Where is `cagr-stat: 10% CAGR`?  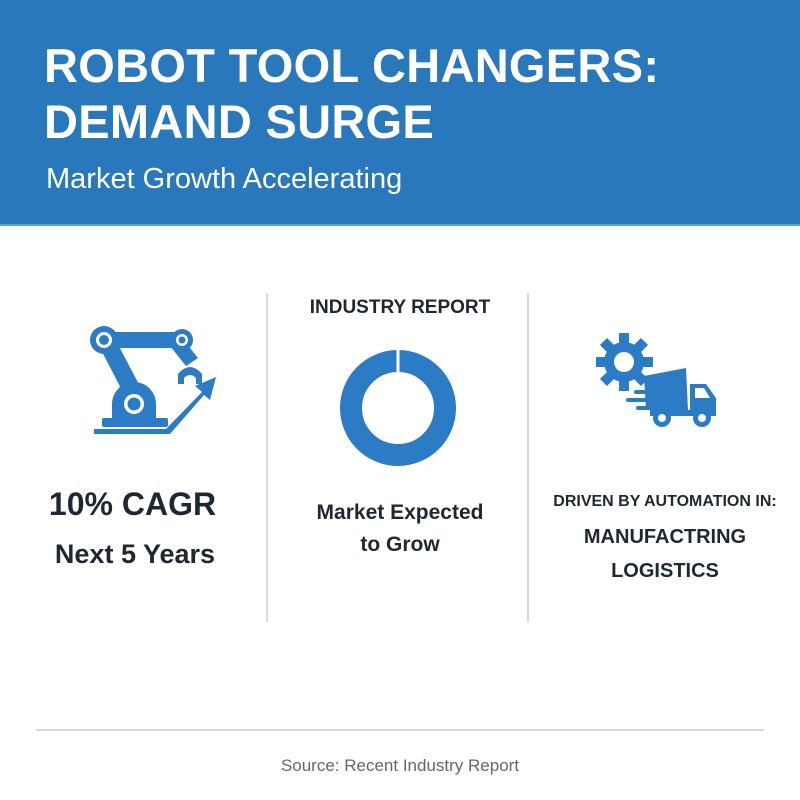 cagr-stat: 10% CAGR is located at coordinates (132, 504).